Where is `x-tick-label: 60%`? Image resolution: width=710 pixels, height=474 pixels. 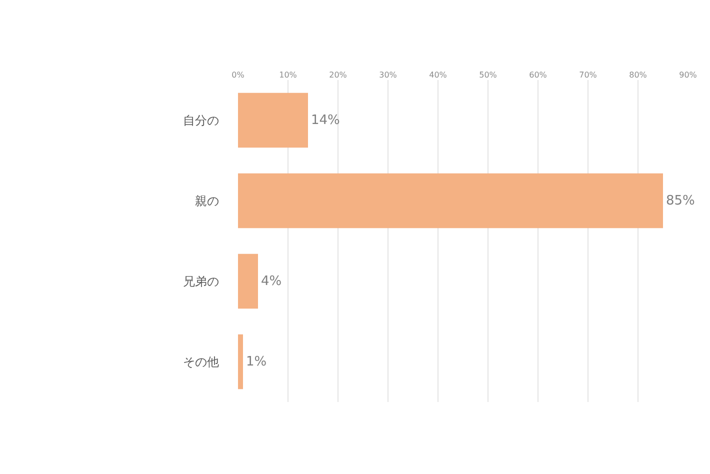 x-tick-label: 60% is located at coordinates (538, 75).